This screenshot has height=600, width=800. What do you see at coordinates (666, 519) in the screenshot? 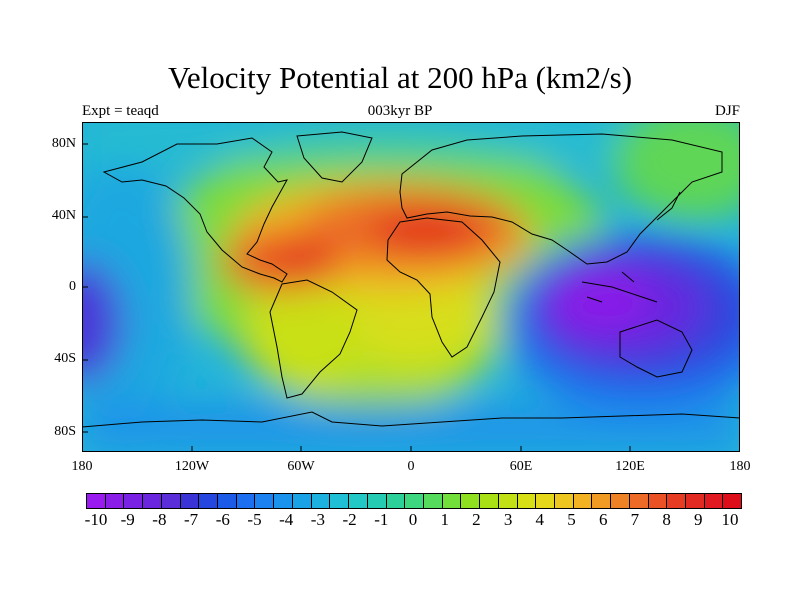
I see `colorbar-label: 8` at bounding box center [666, 519].